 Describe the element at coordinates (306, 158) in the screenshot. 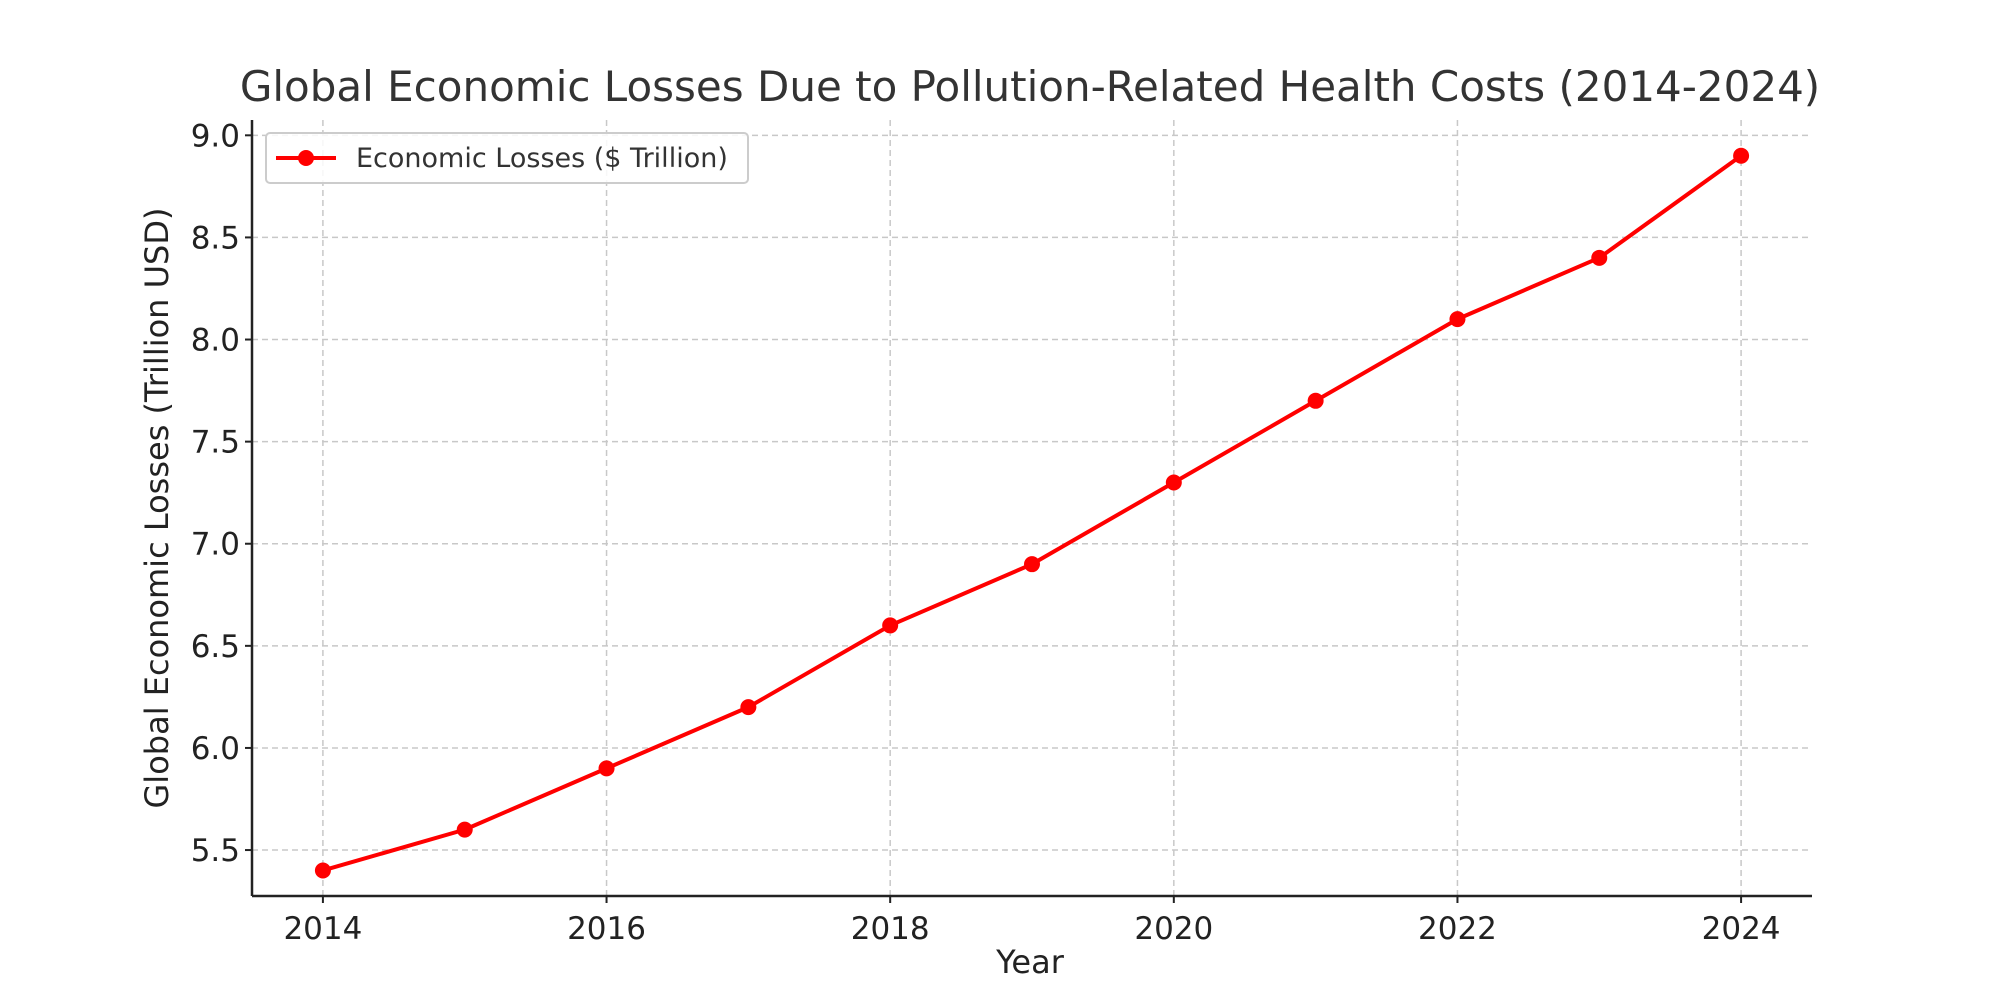

I see `legend-marker` at that location.